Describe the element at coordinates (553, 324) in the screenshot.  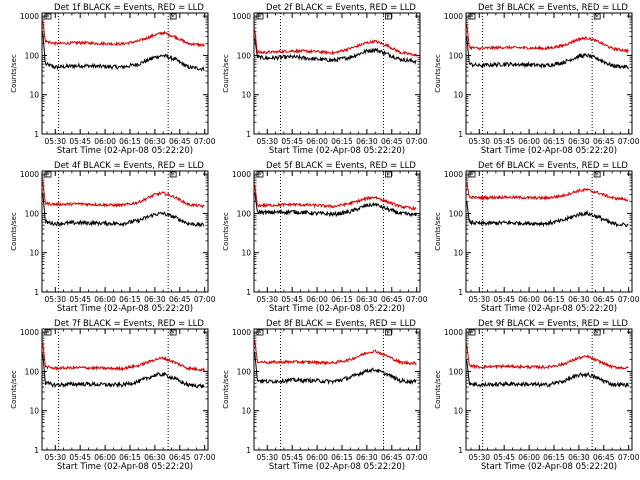
I see `chart-title: Det 9f BLACK = Events, RED = LLD` at that location.